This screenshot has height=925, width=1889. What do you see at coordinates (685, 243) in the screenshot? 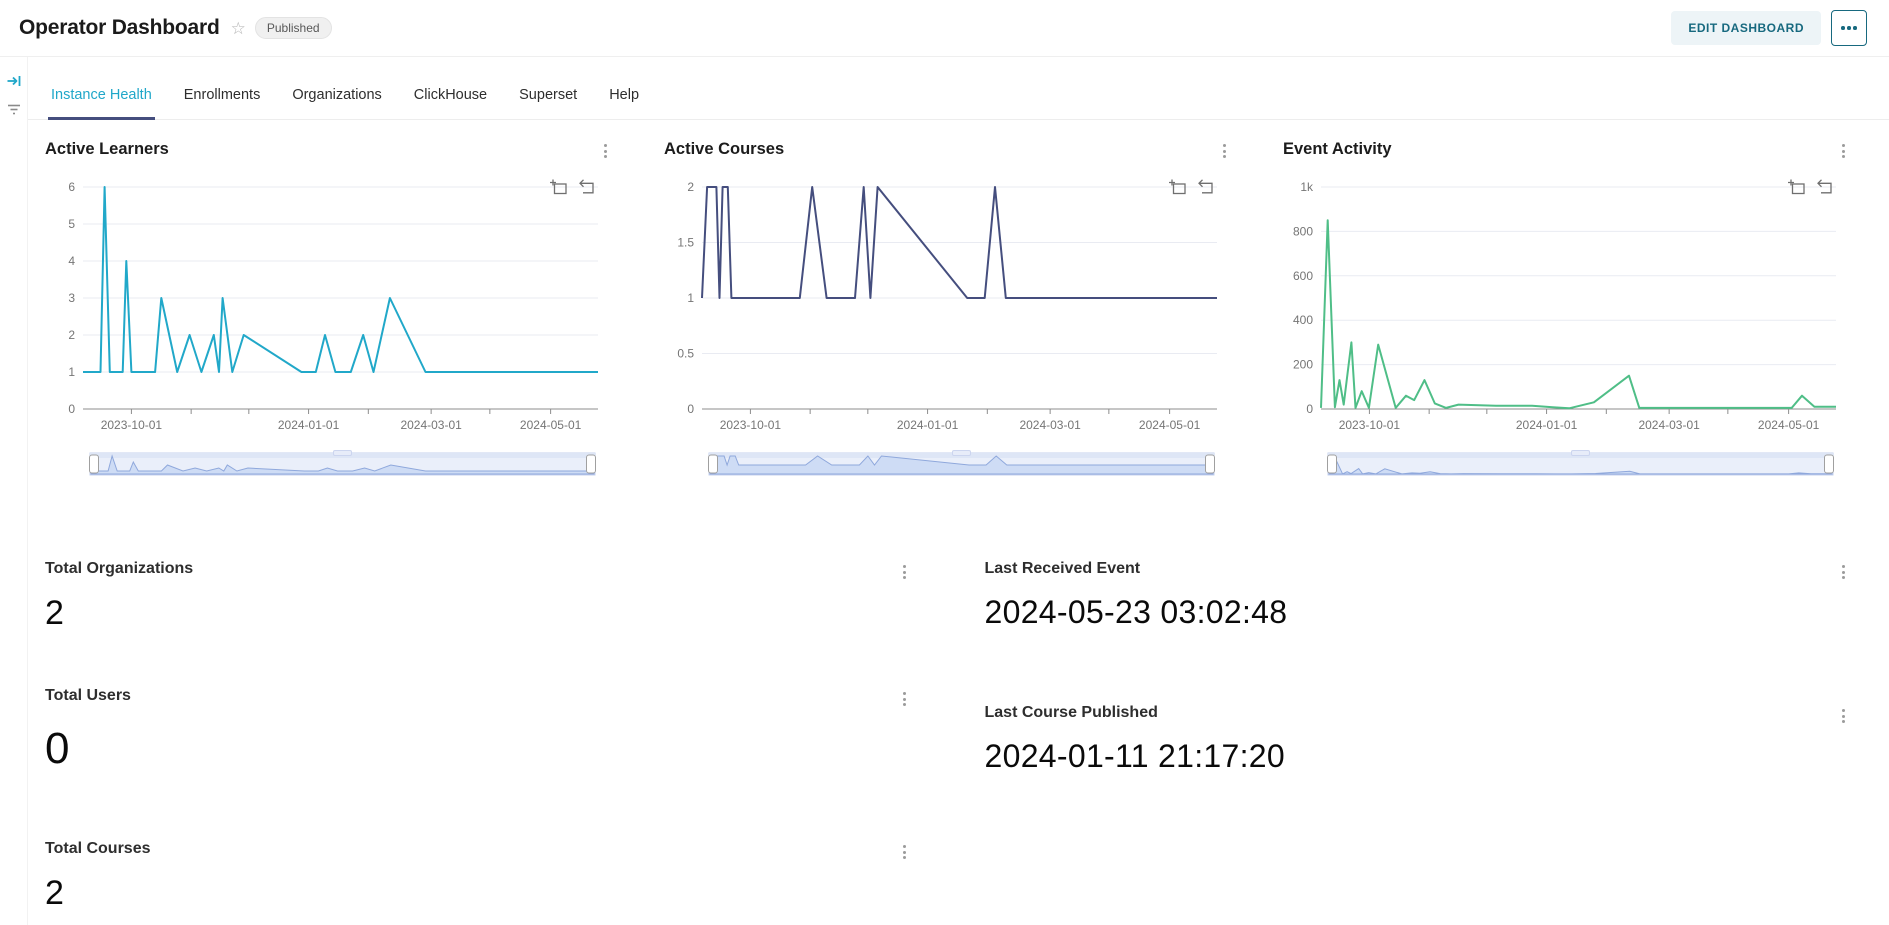
I see `y-tick-label: 1.5` at bounding box center [685, 243].